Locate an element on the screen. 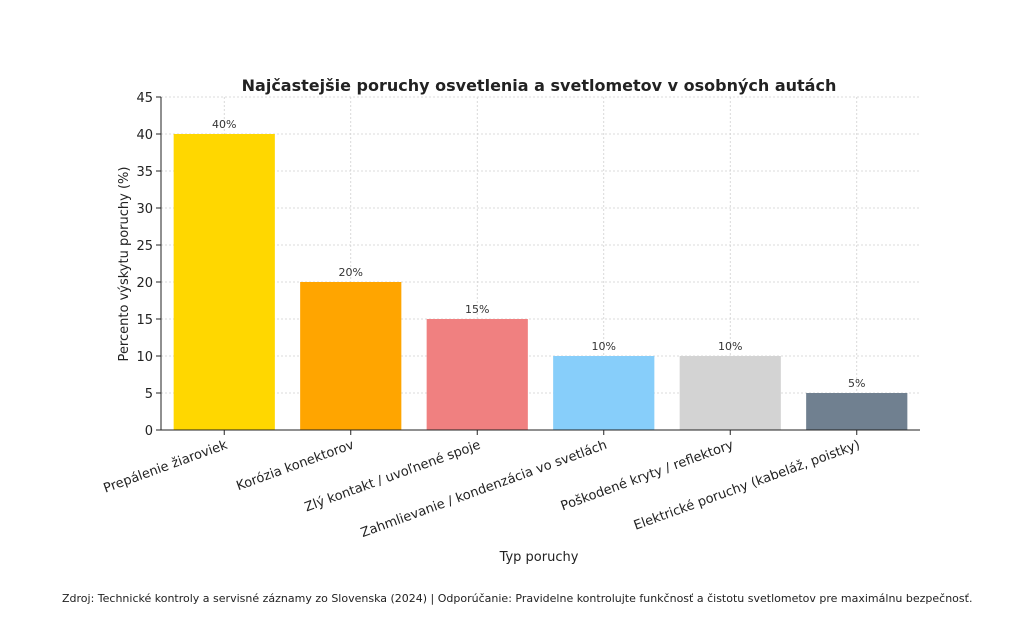  data-label: 15% is located at coordinates (477, 309).